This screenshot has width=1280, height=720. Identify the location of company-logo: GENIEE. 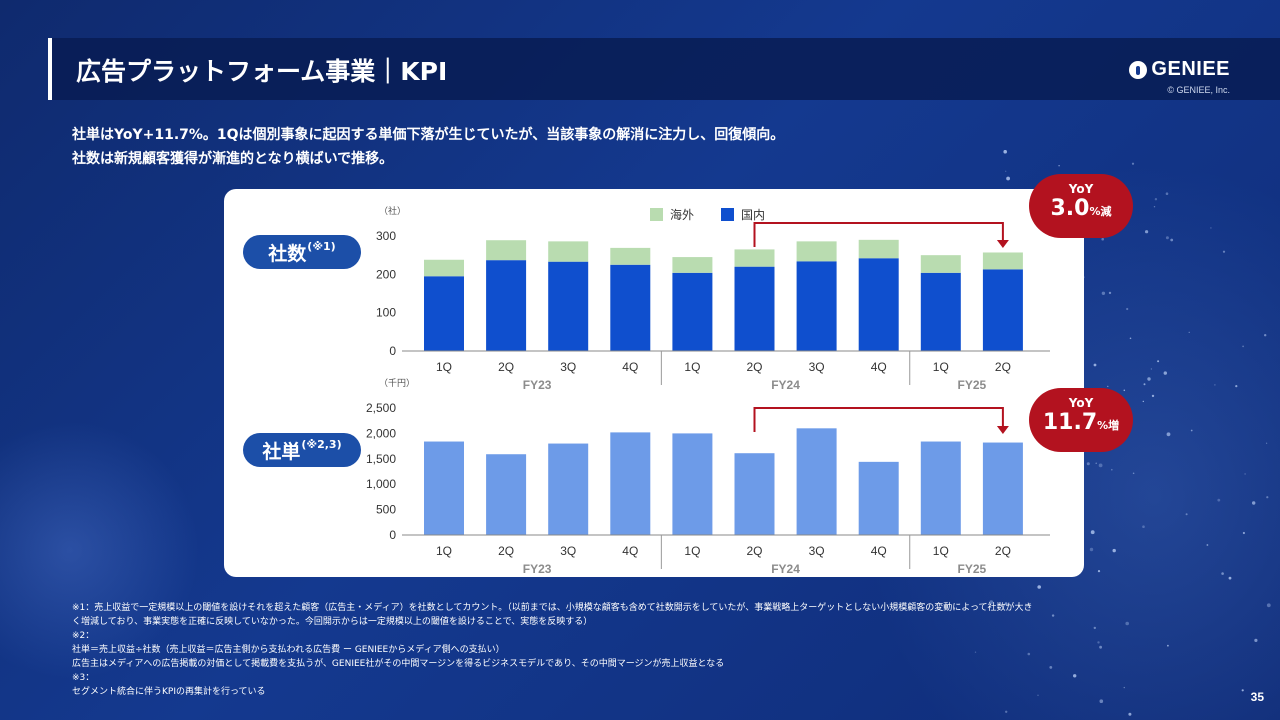
(1179, 69).